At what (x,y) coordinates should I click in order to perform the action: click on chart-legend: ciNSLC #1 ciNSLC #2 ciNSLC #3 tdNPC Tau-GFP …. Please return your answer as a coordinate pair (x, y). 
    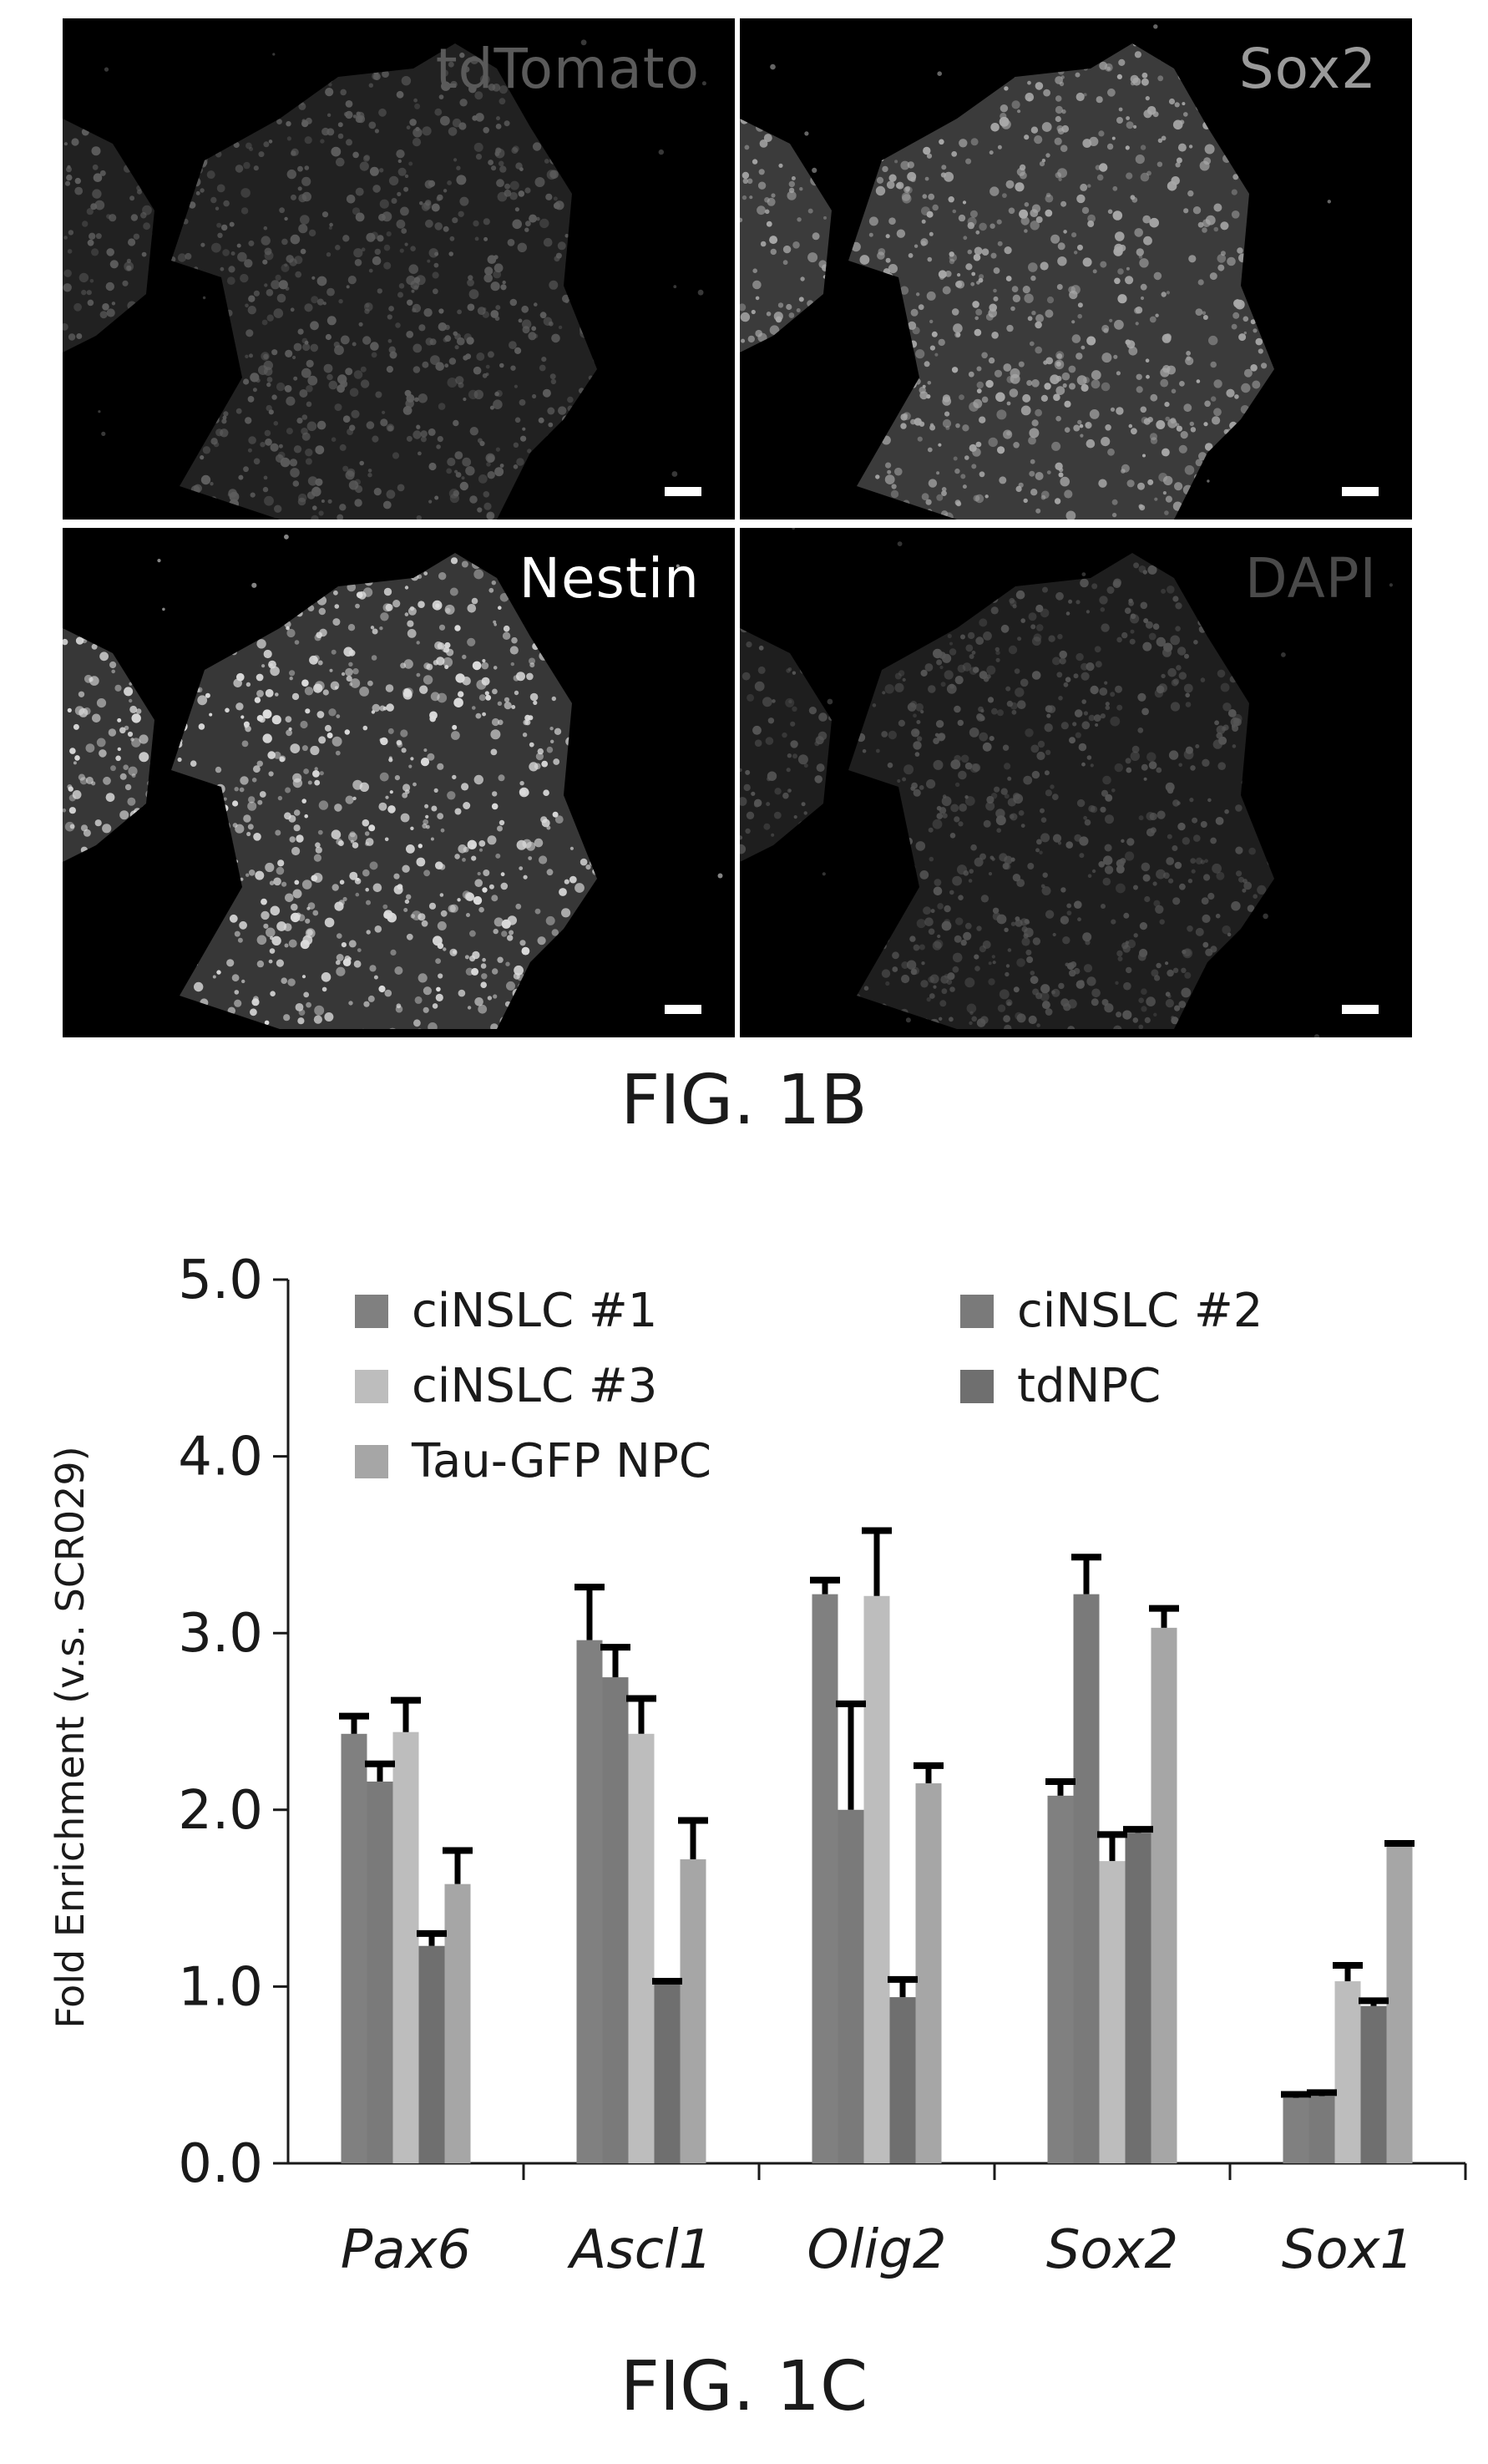
    Looking at the image, I should click on (809, 1386).